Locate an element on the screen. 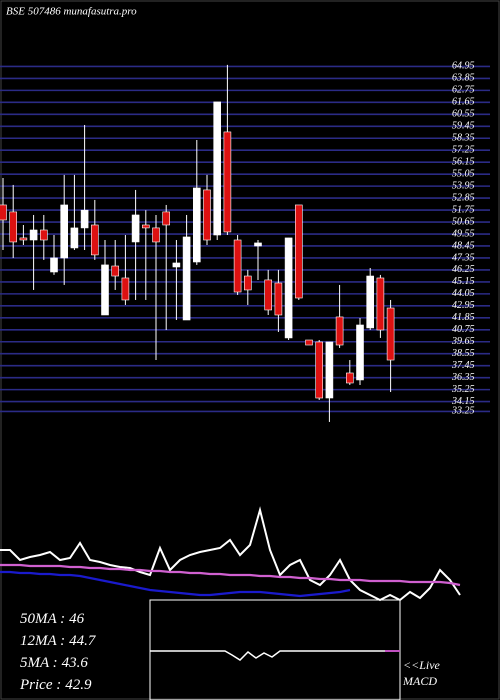  y-tick-label: 52.85 is located at coordinates (463, 197).